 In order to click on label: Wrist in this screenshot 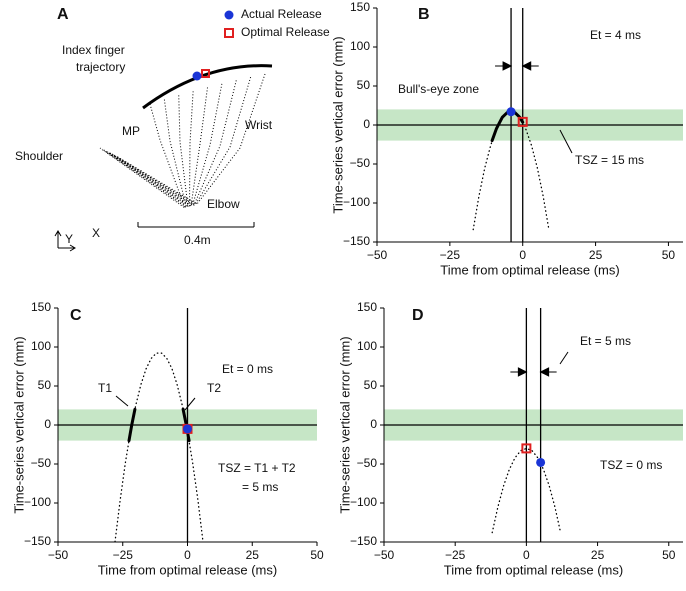, I will do `click(259, 125)`.